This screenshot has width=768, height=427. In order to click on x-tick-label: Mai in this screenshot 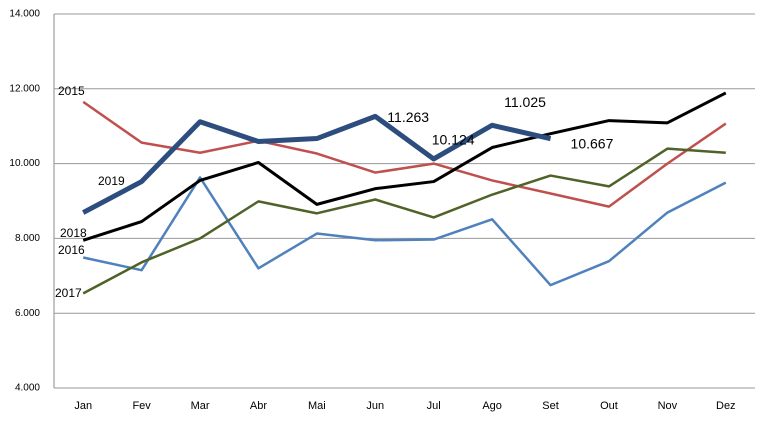, I will do `click(317, 406)`.